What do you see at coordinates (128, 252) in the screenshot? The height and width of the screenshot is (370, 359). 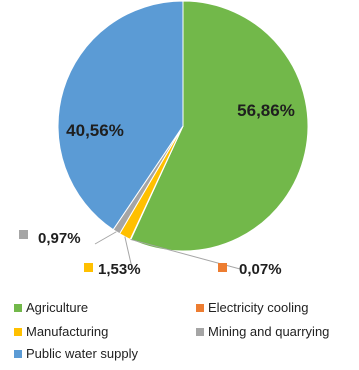 I see `leader-line-manufacturing` at bounding box center [128, 252].